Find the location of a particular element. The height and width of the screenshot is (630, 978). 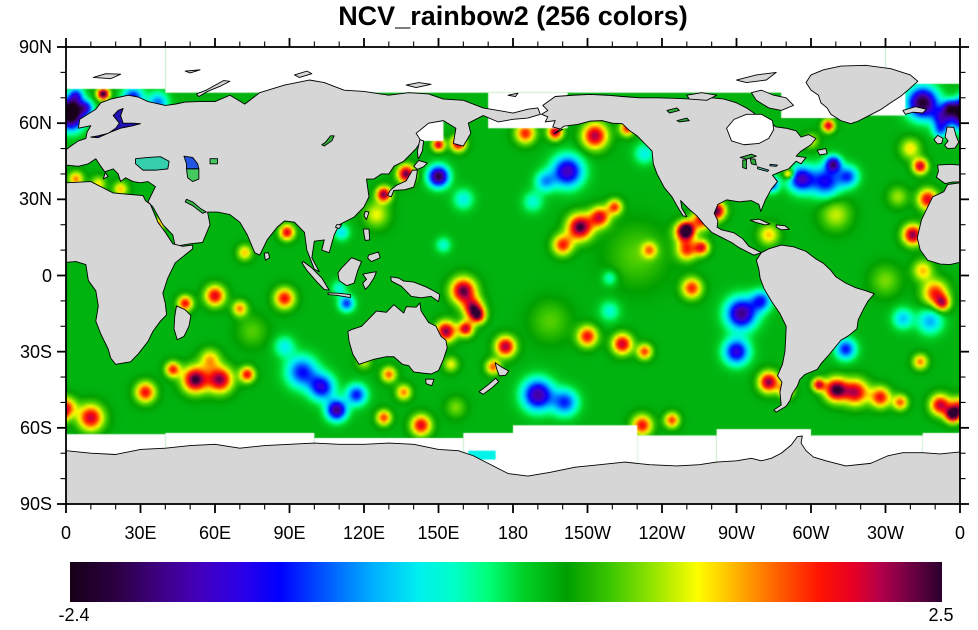

land-uk is located at coordinates (952, 138).